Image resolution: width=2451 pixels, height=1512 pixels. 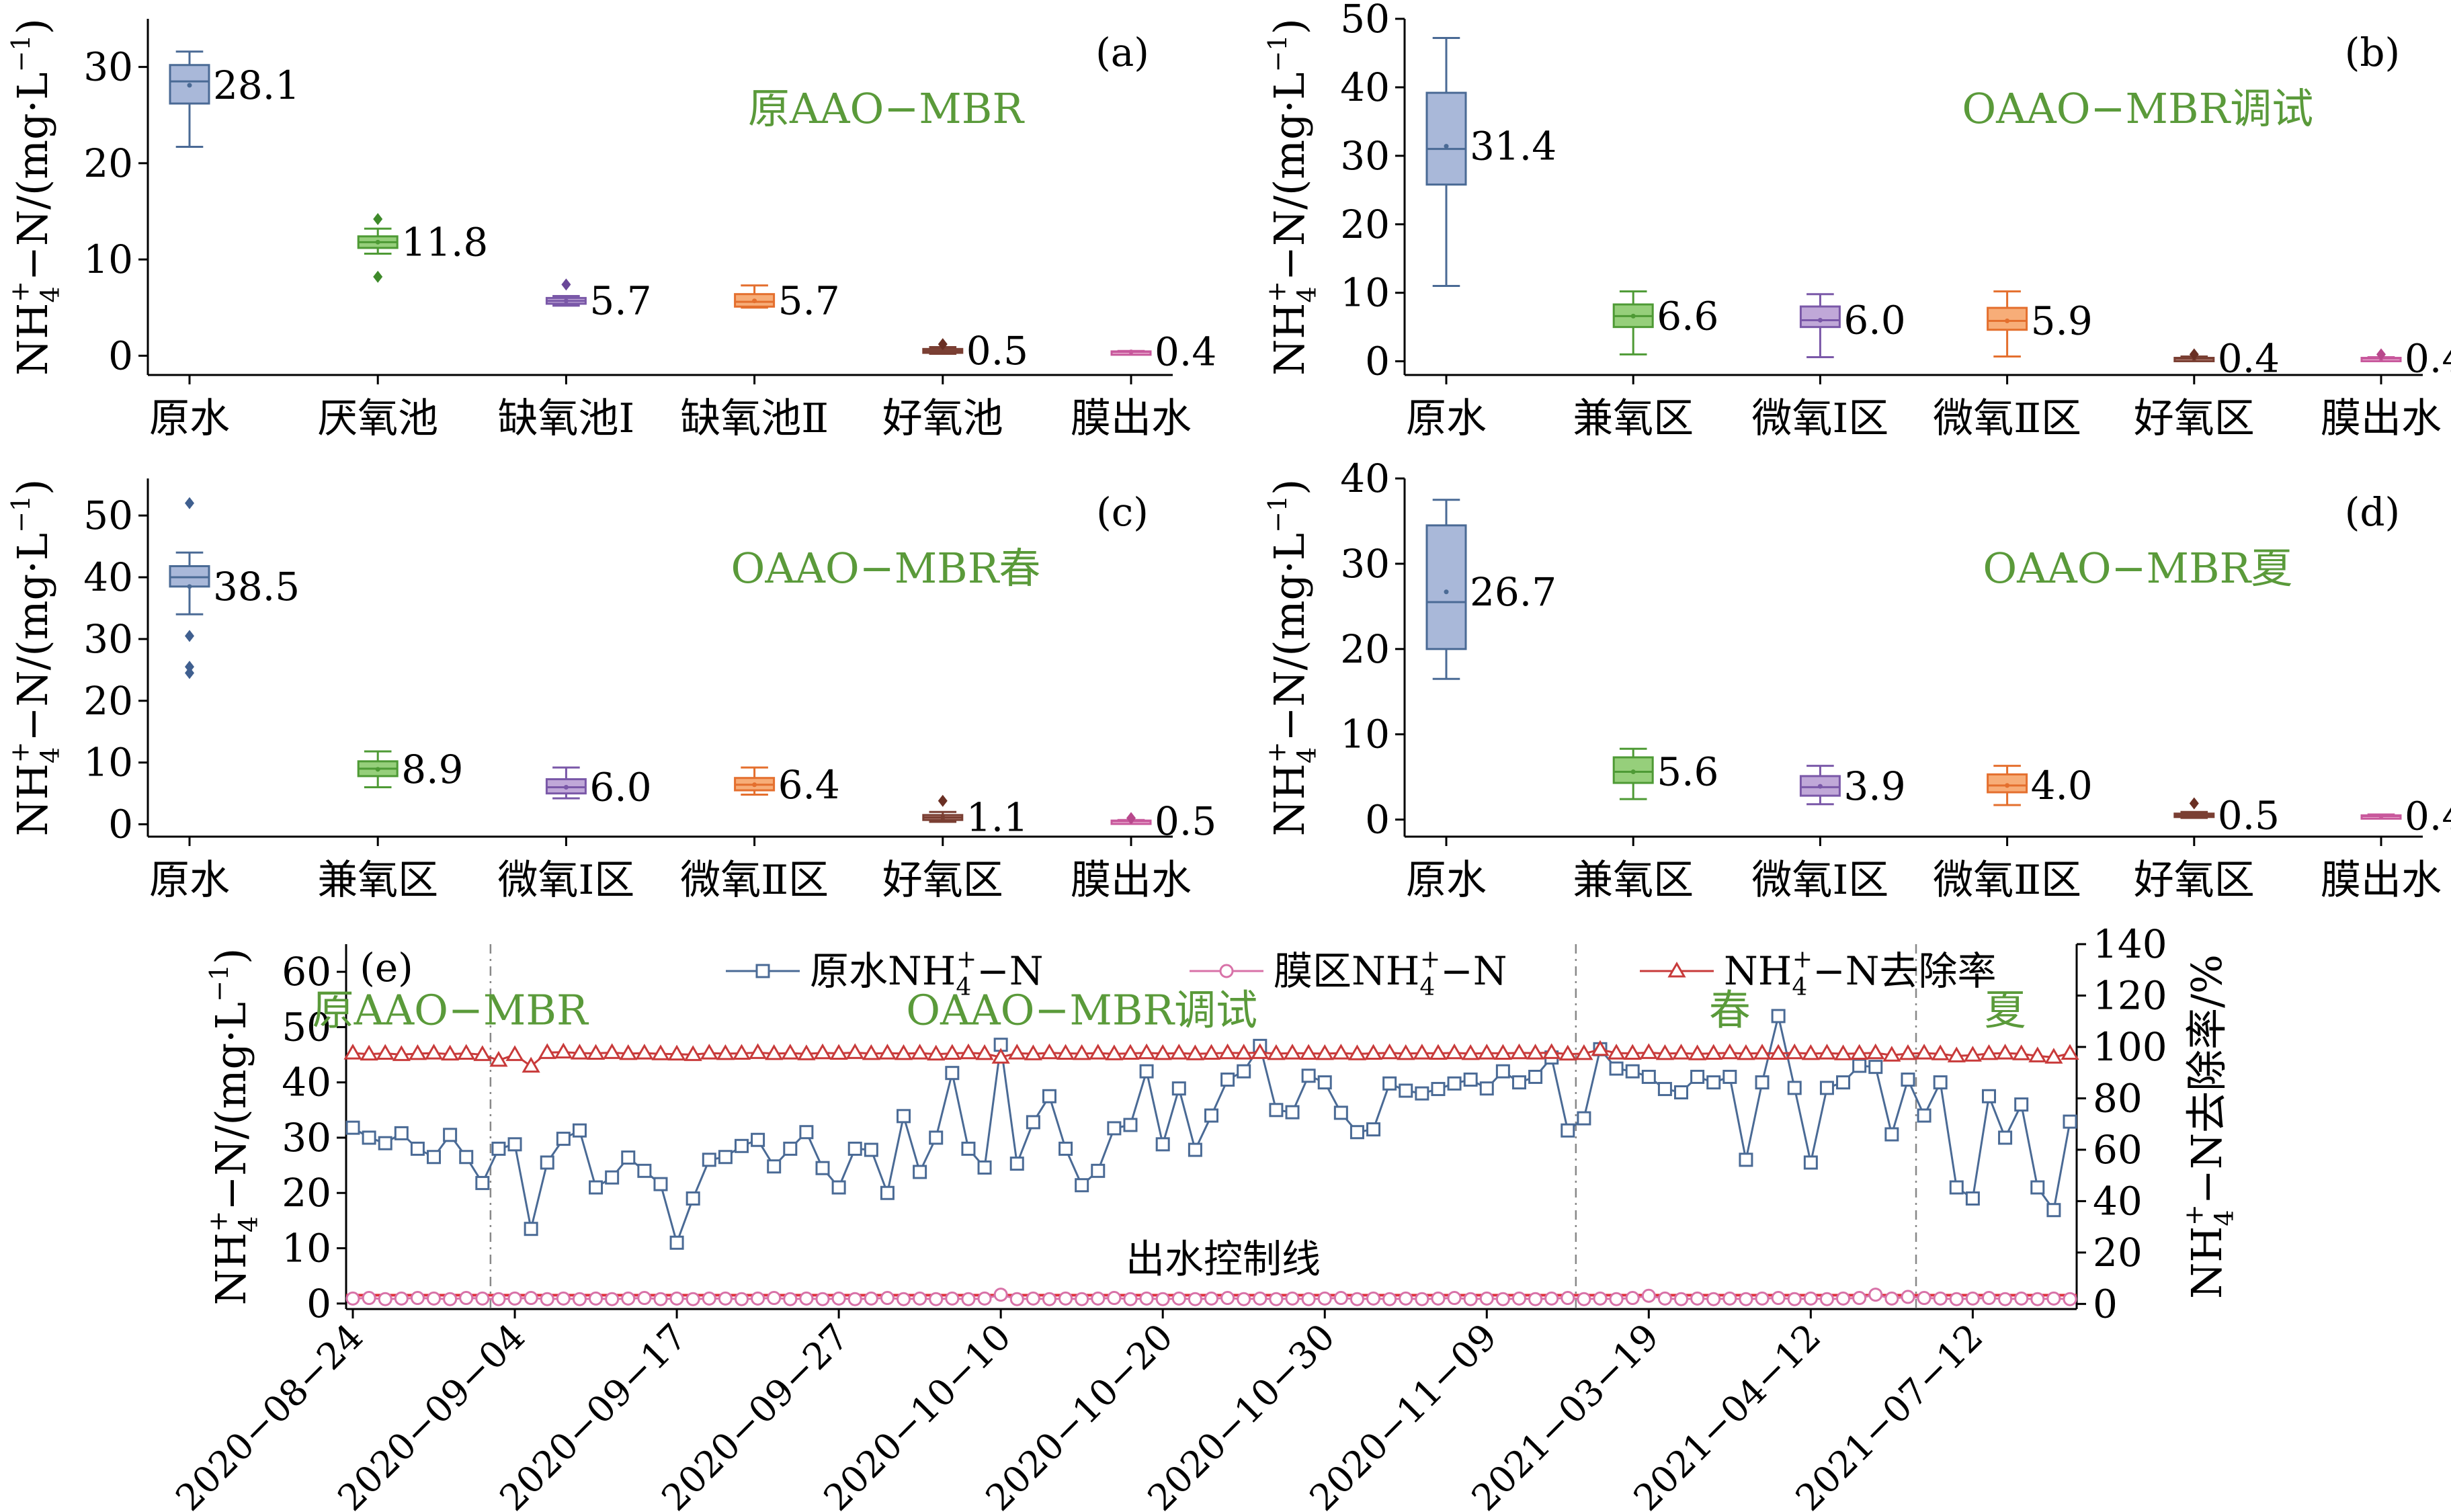 I want to click on y-tick-label-right: 100, so click(x=2130, y=1047).